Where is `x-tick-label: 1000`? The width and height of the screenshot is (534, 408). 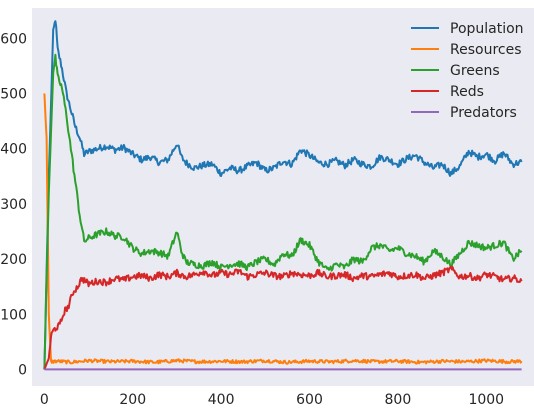
x-tick-label: 1000 is located at coordinates (486, 400).